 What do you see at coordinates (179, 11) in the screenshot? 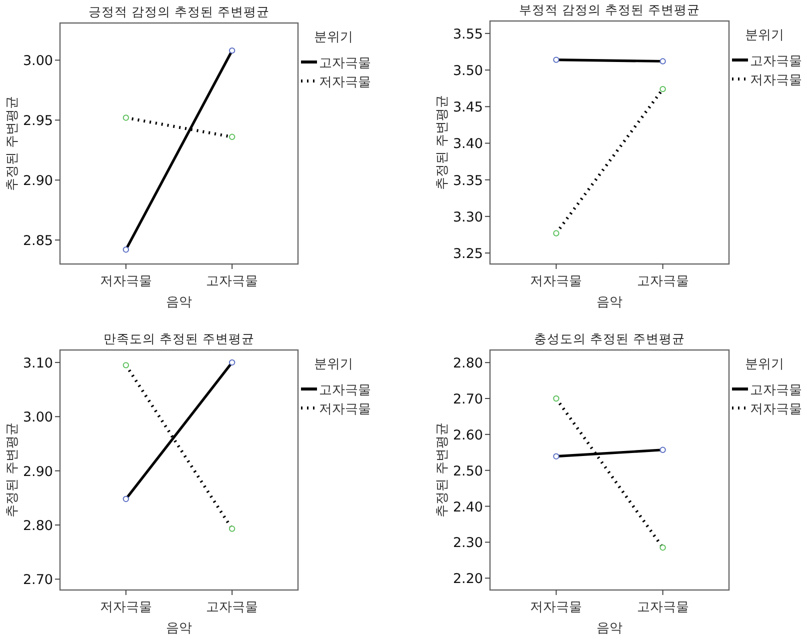
I see `chart-title: 긍정적 감정의 추정된 주변평균` at bounding box center [179, 11].